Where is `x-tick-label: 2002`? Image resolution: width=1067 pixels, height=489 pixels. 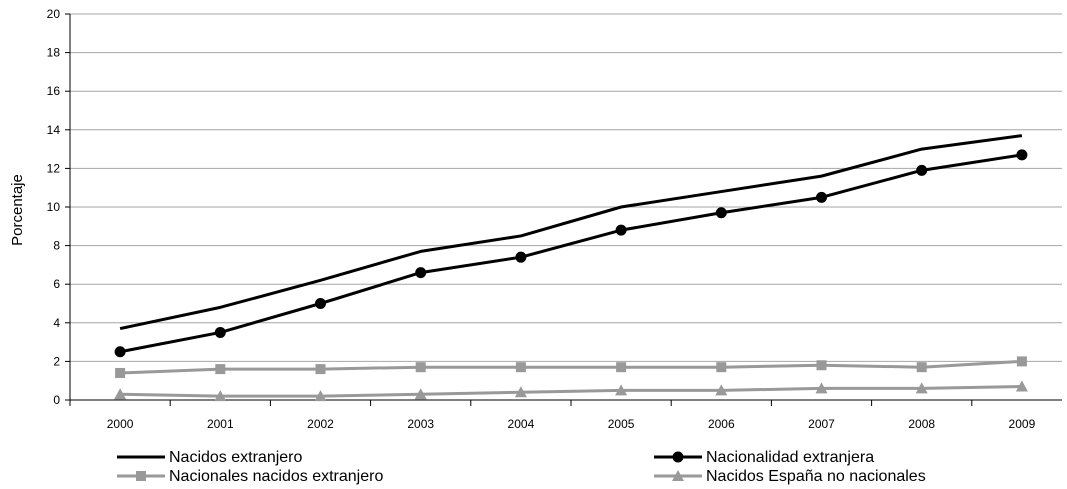 x-tick-label: 2002 is located at coordinates (320, 424).